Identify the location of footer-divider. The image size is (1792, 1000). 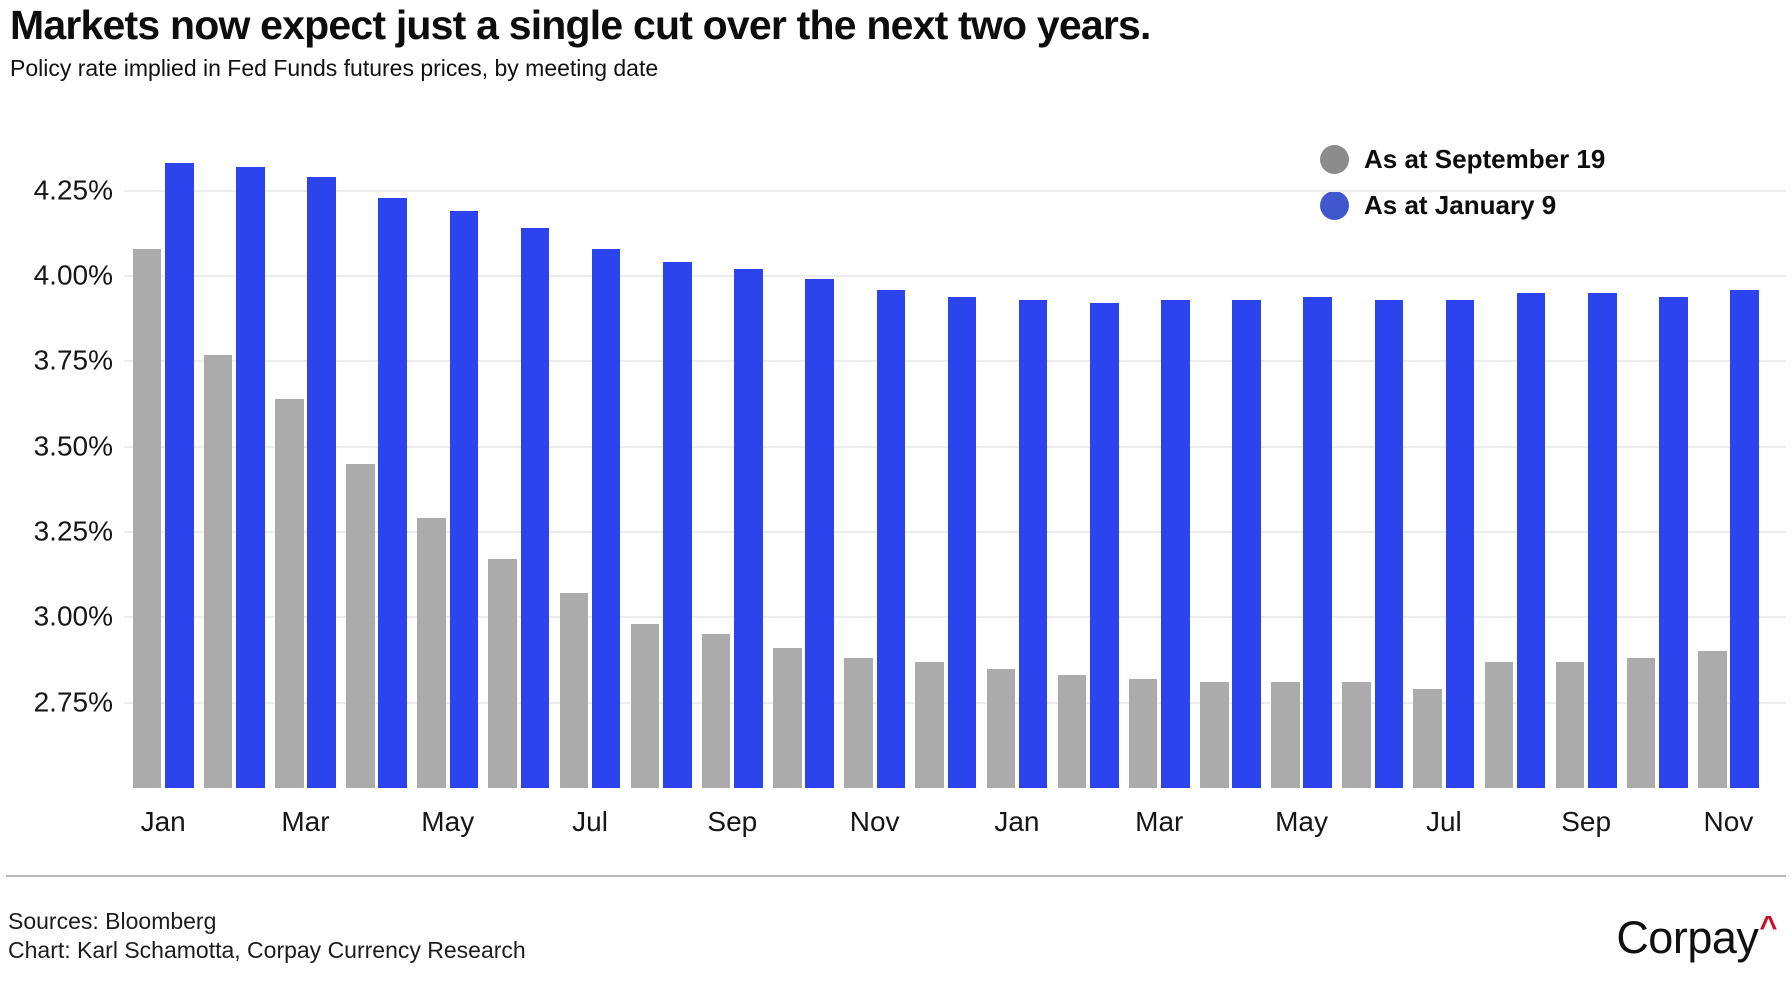
(896, 876).